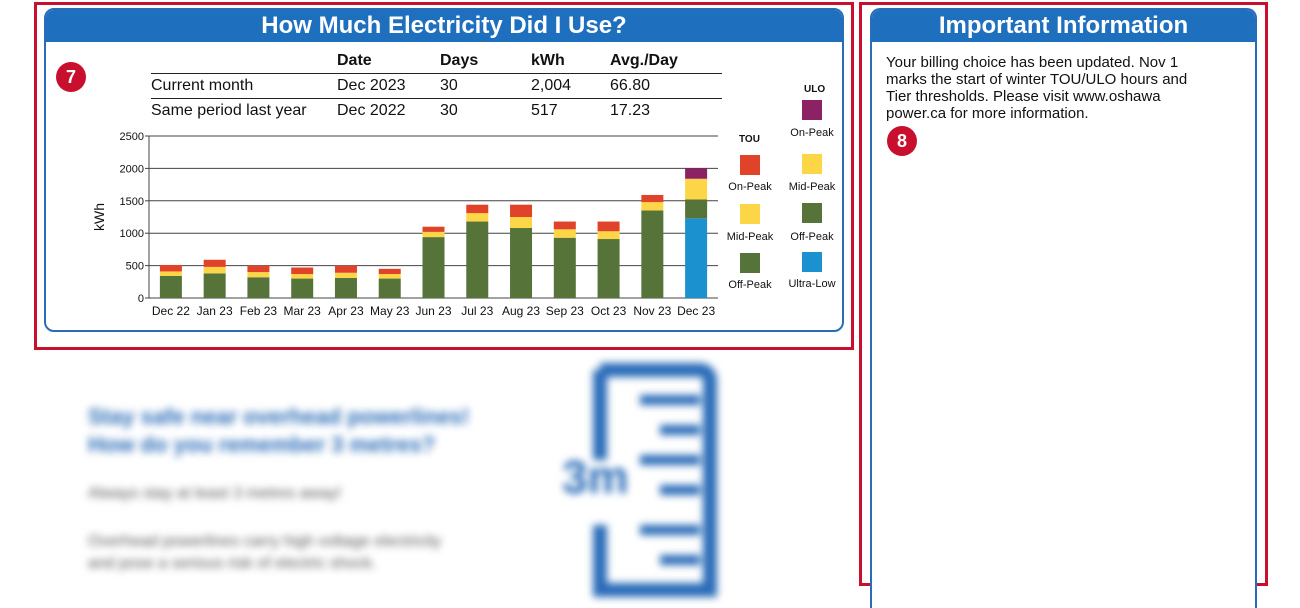 Image resolution: width=1300 pixels, height=608 pixels. Describe the element at coordinates (244, 86) in the screenshot. I see `table-cell: Current month` at that location.